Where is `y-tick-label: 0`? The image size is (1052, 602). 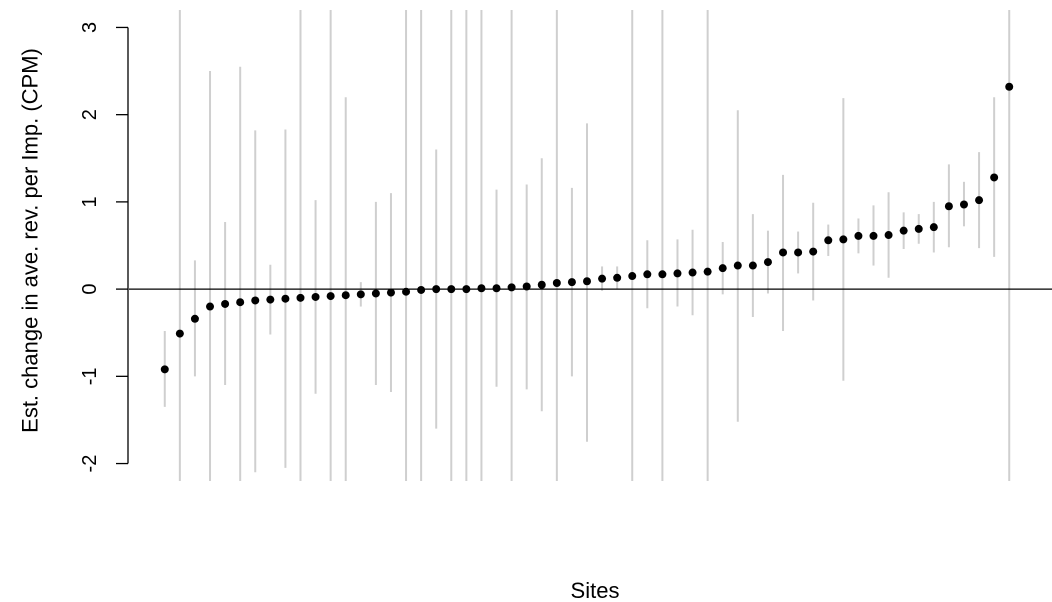
y-tick-label: 0 is located at coordinates (90, 289).